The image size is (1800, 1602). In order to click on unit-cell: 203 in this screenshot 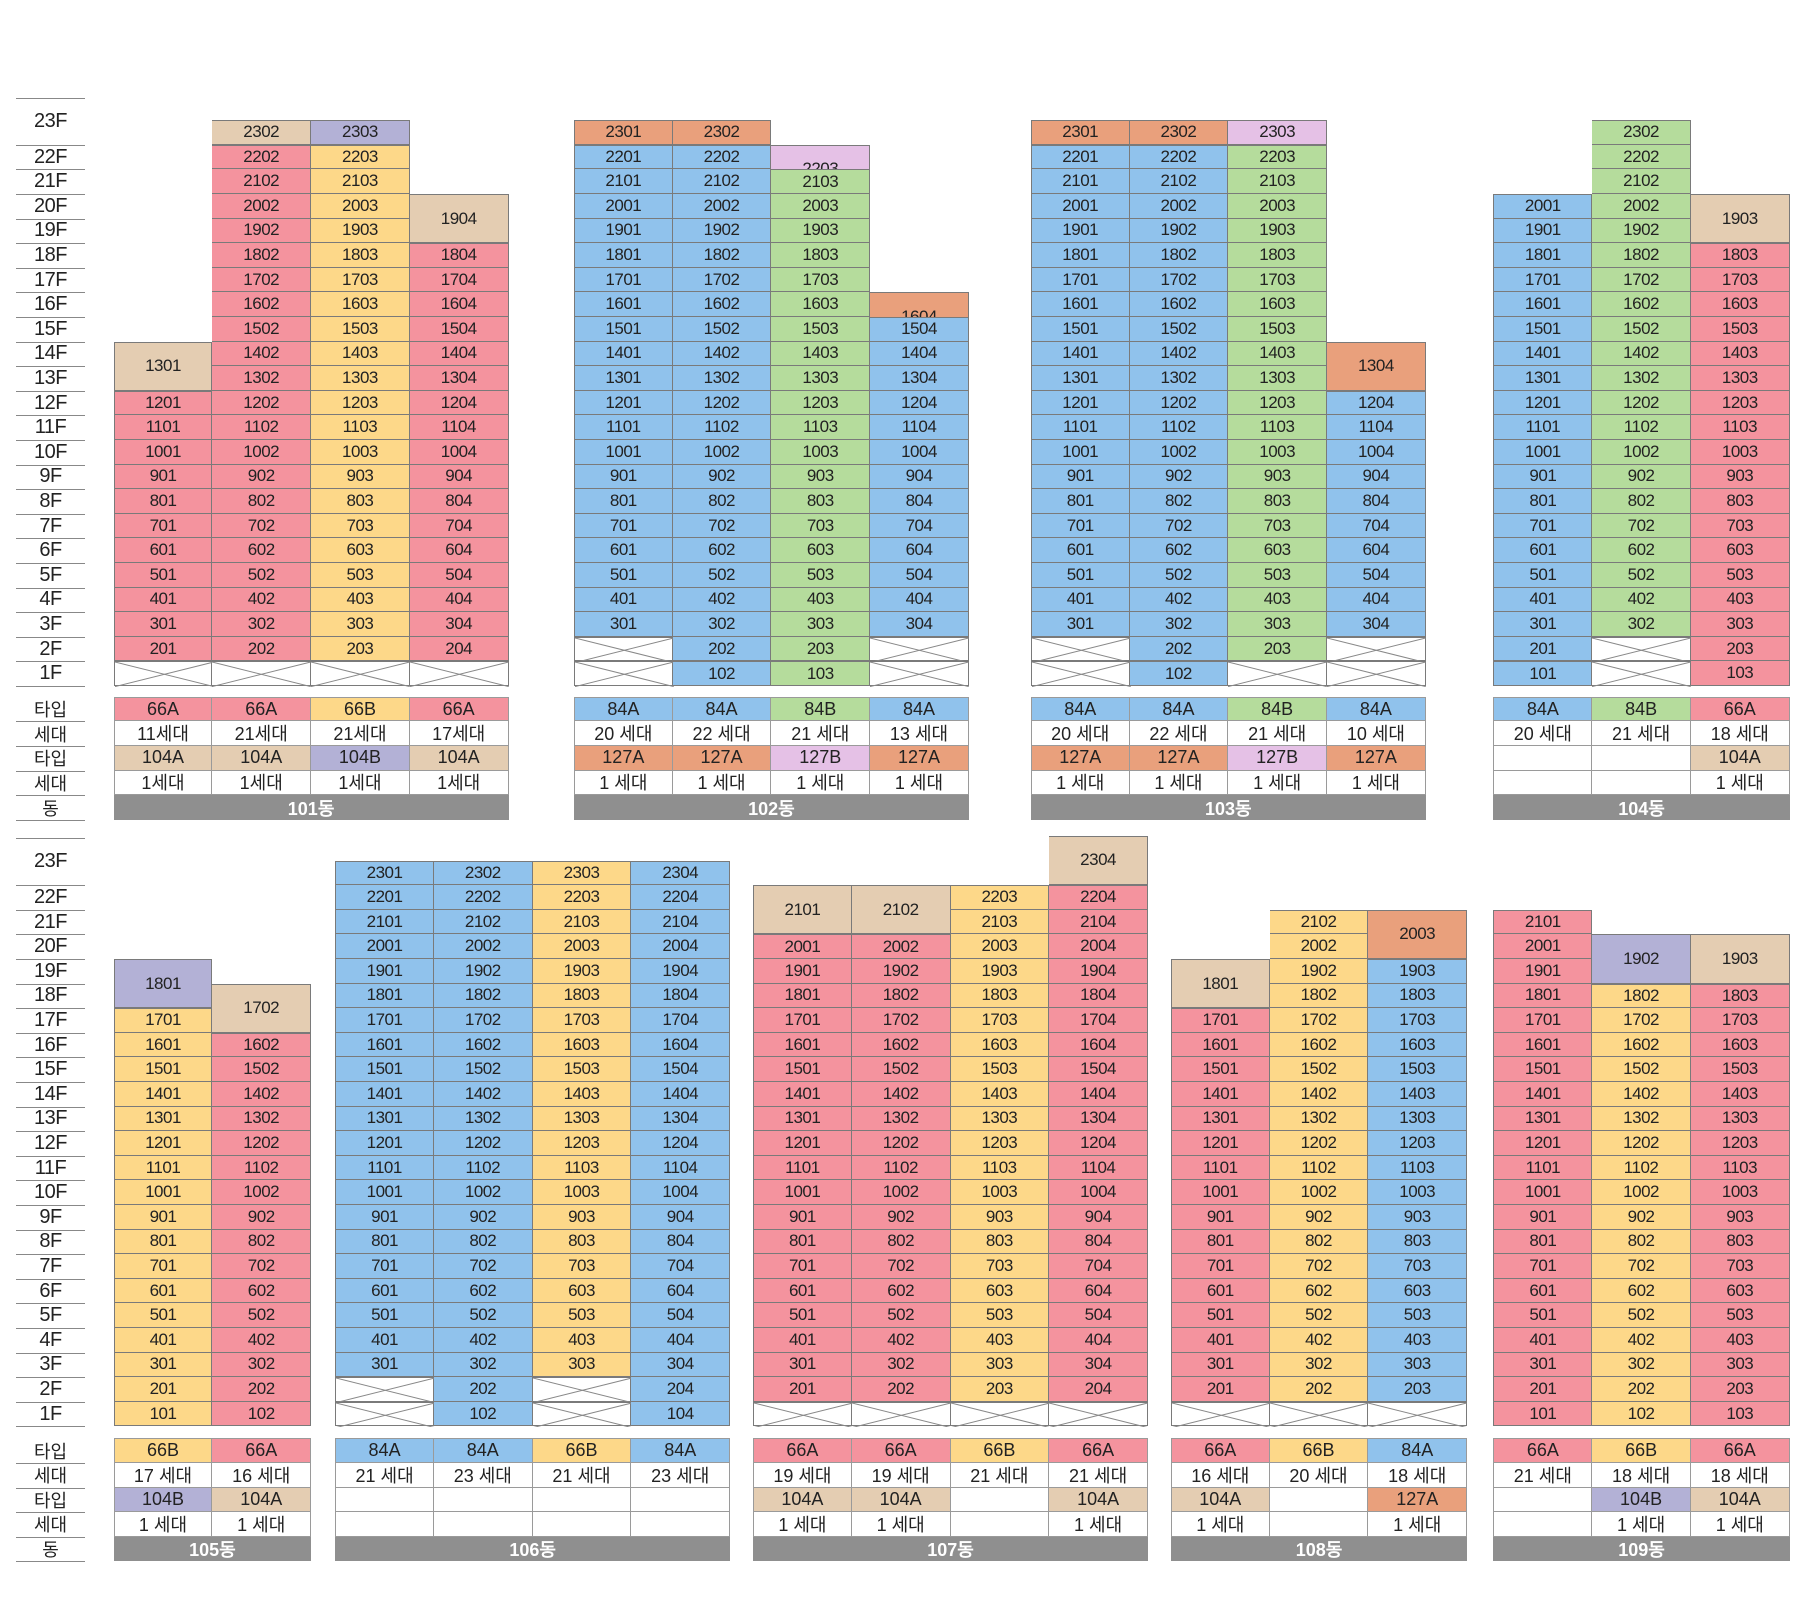, I will do `click(360, 649)`.